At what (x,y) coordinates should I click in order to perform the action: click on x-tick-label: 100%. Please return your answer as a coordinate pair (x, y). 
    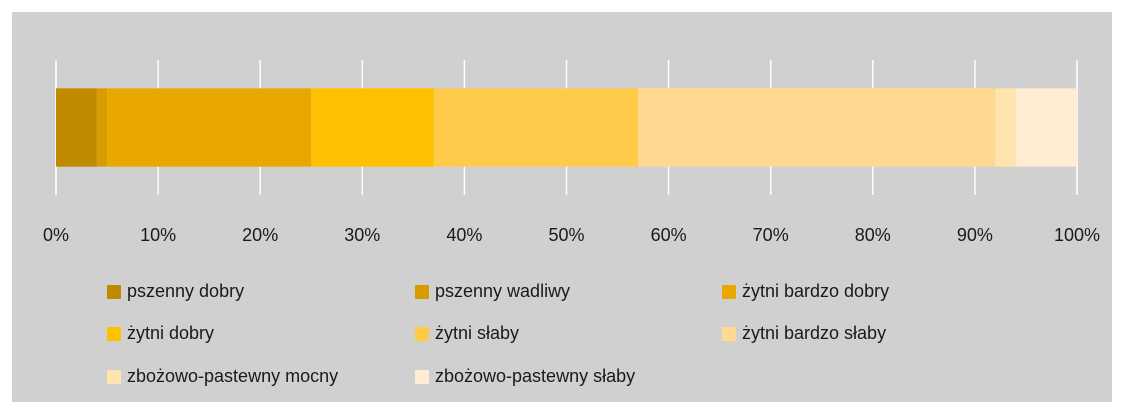
    Looking at the image, I should click on (1077, 235).